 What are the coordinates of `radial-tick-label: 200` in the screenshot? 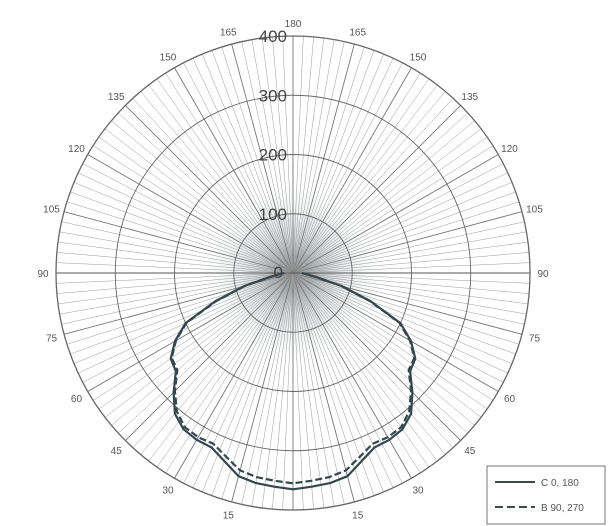 It's located at (273, 155).